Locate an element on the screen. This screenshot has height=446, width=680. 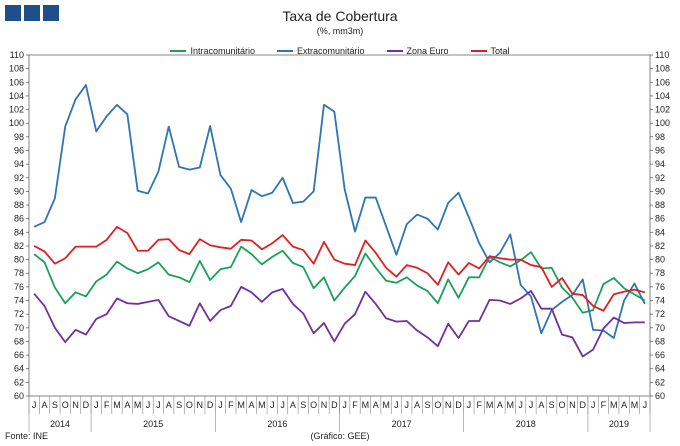
y-tick-label-left: 74 is located at coordinates (19, 301).